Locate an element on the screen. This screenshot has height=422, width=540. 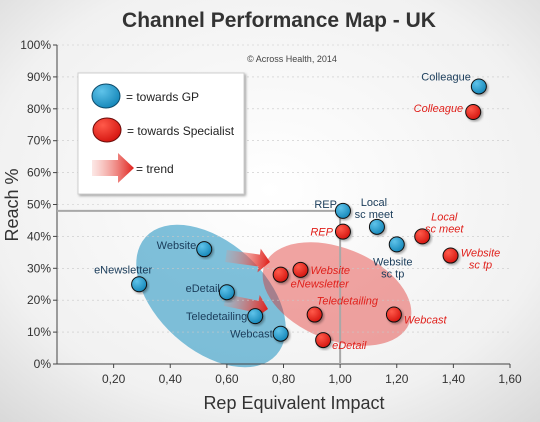
y-tick-label-8: 80% is located at coordinates (39, 109).